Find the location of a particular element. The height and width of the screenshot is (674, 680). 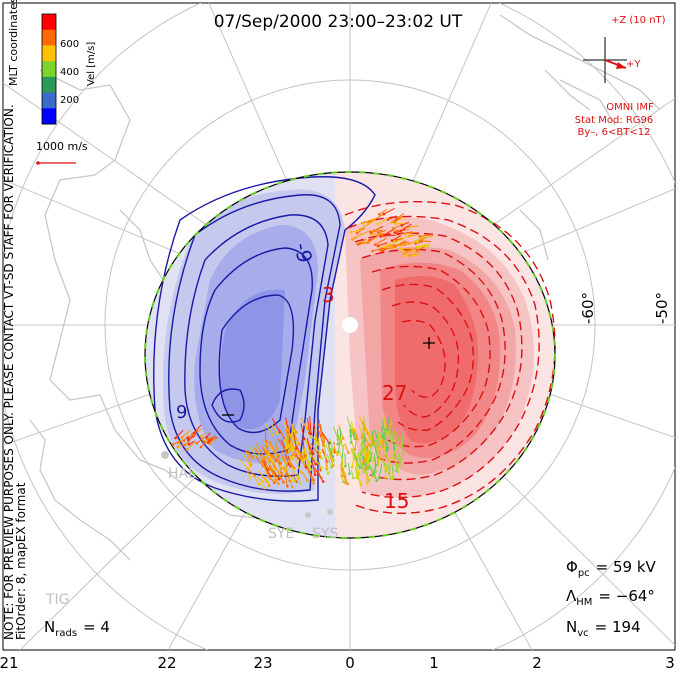

colorbar-tick-600: 600 is located at coordinates (69, 44).